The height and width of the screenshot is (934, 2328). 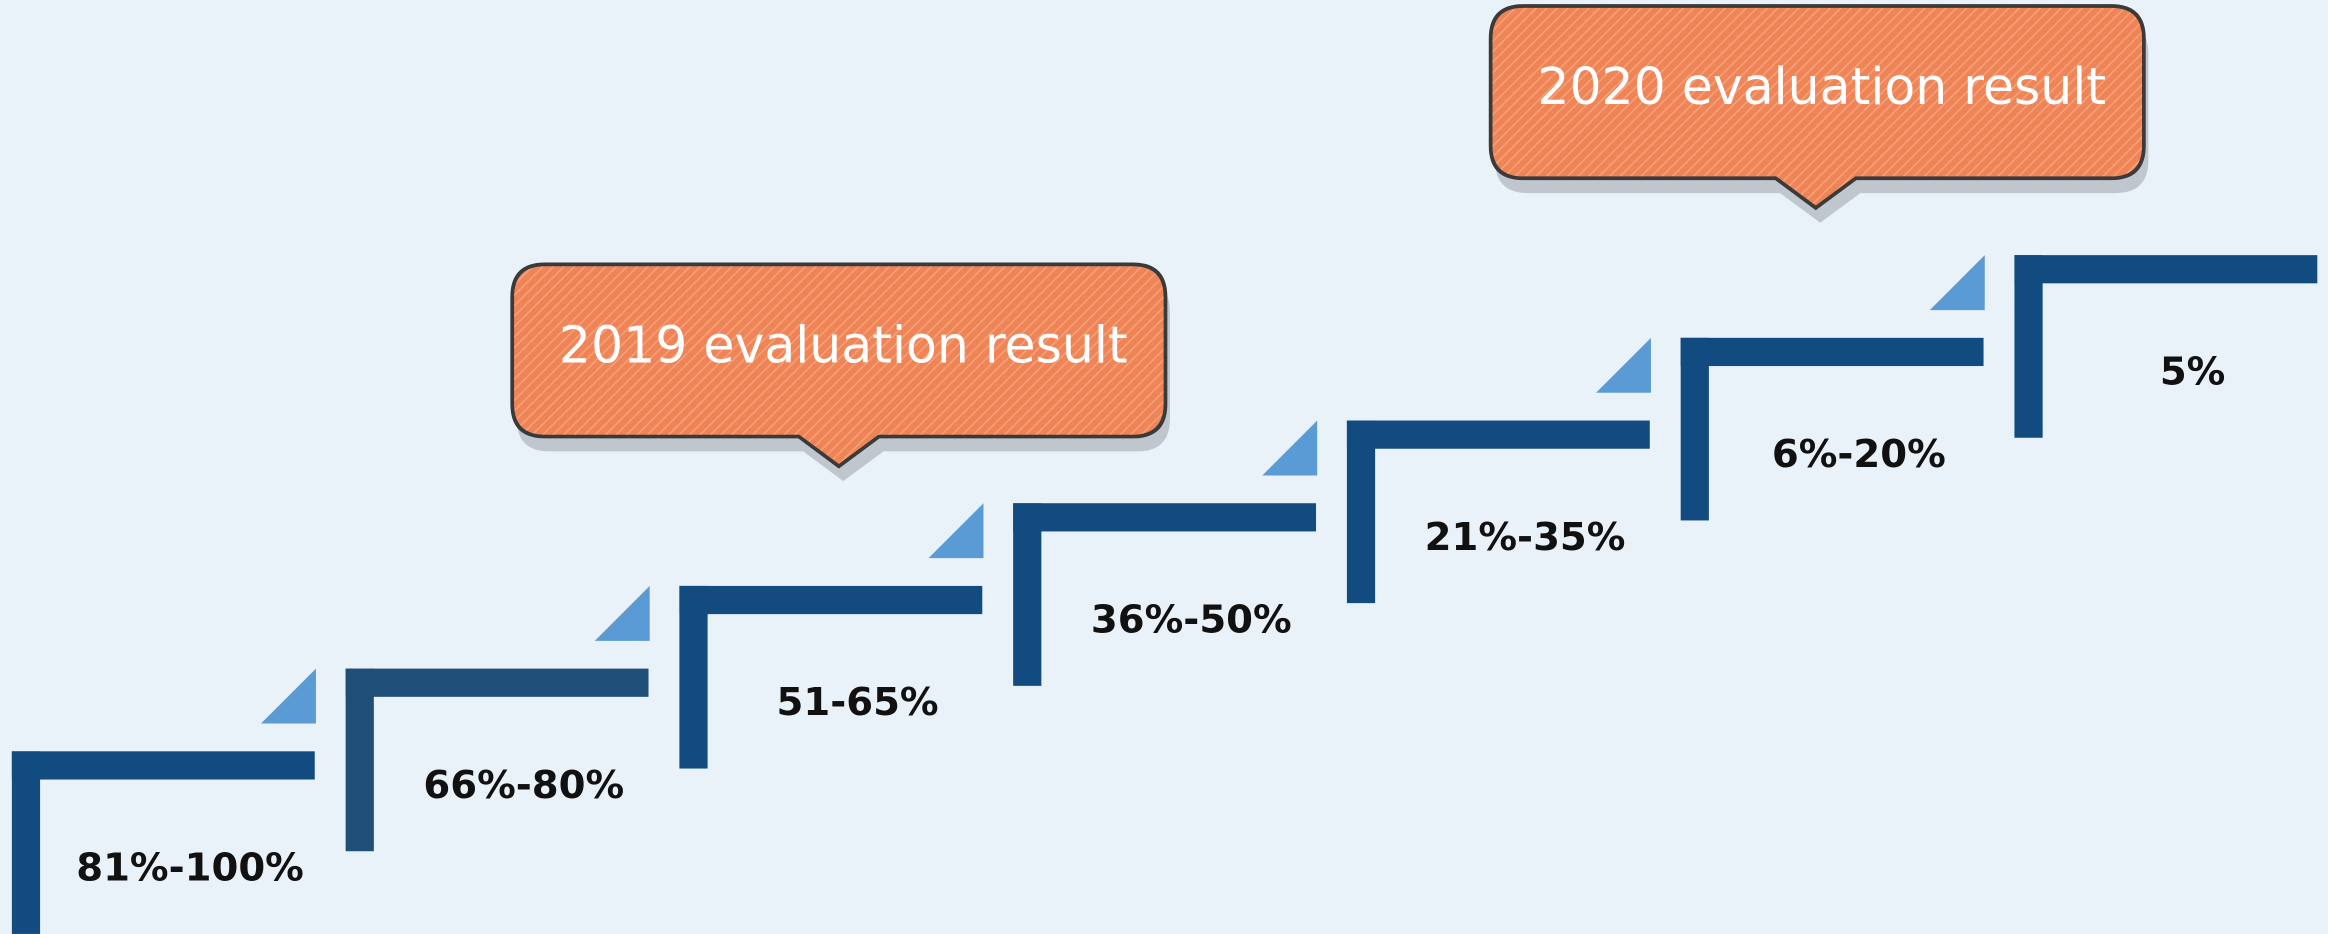 What do you see at coordinates (1821, 86) in the screenshot?
I see `callout-text: 2020 evaluation result` at bounding box center [1821, 86].